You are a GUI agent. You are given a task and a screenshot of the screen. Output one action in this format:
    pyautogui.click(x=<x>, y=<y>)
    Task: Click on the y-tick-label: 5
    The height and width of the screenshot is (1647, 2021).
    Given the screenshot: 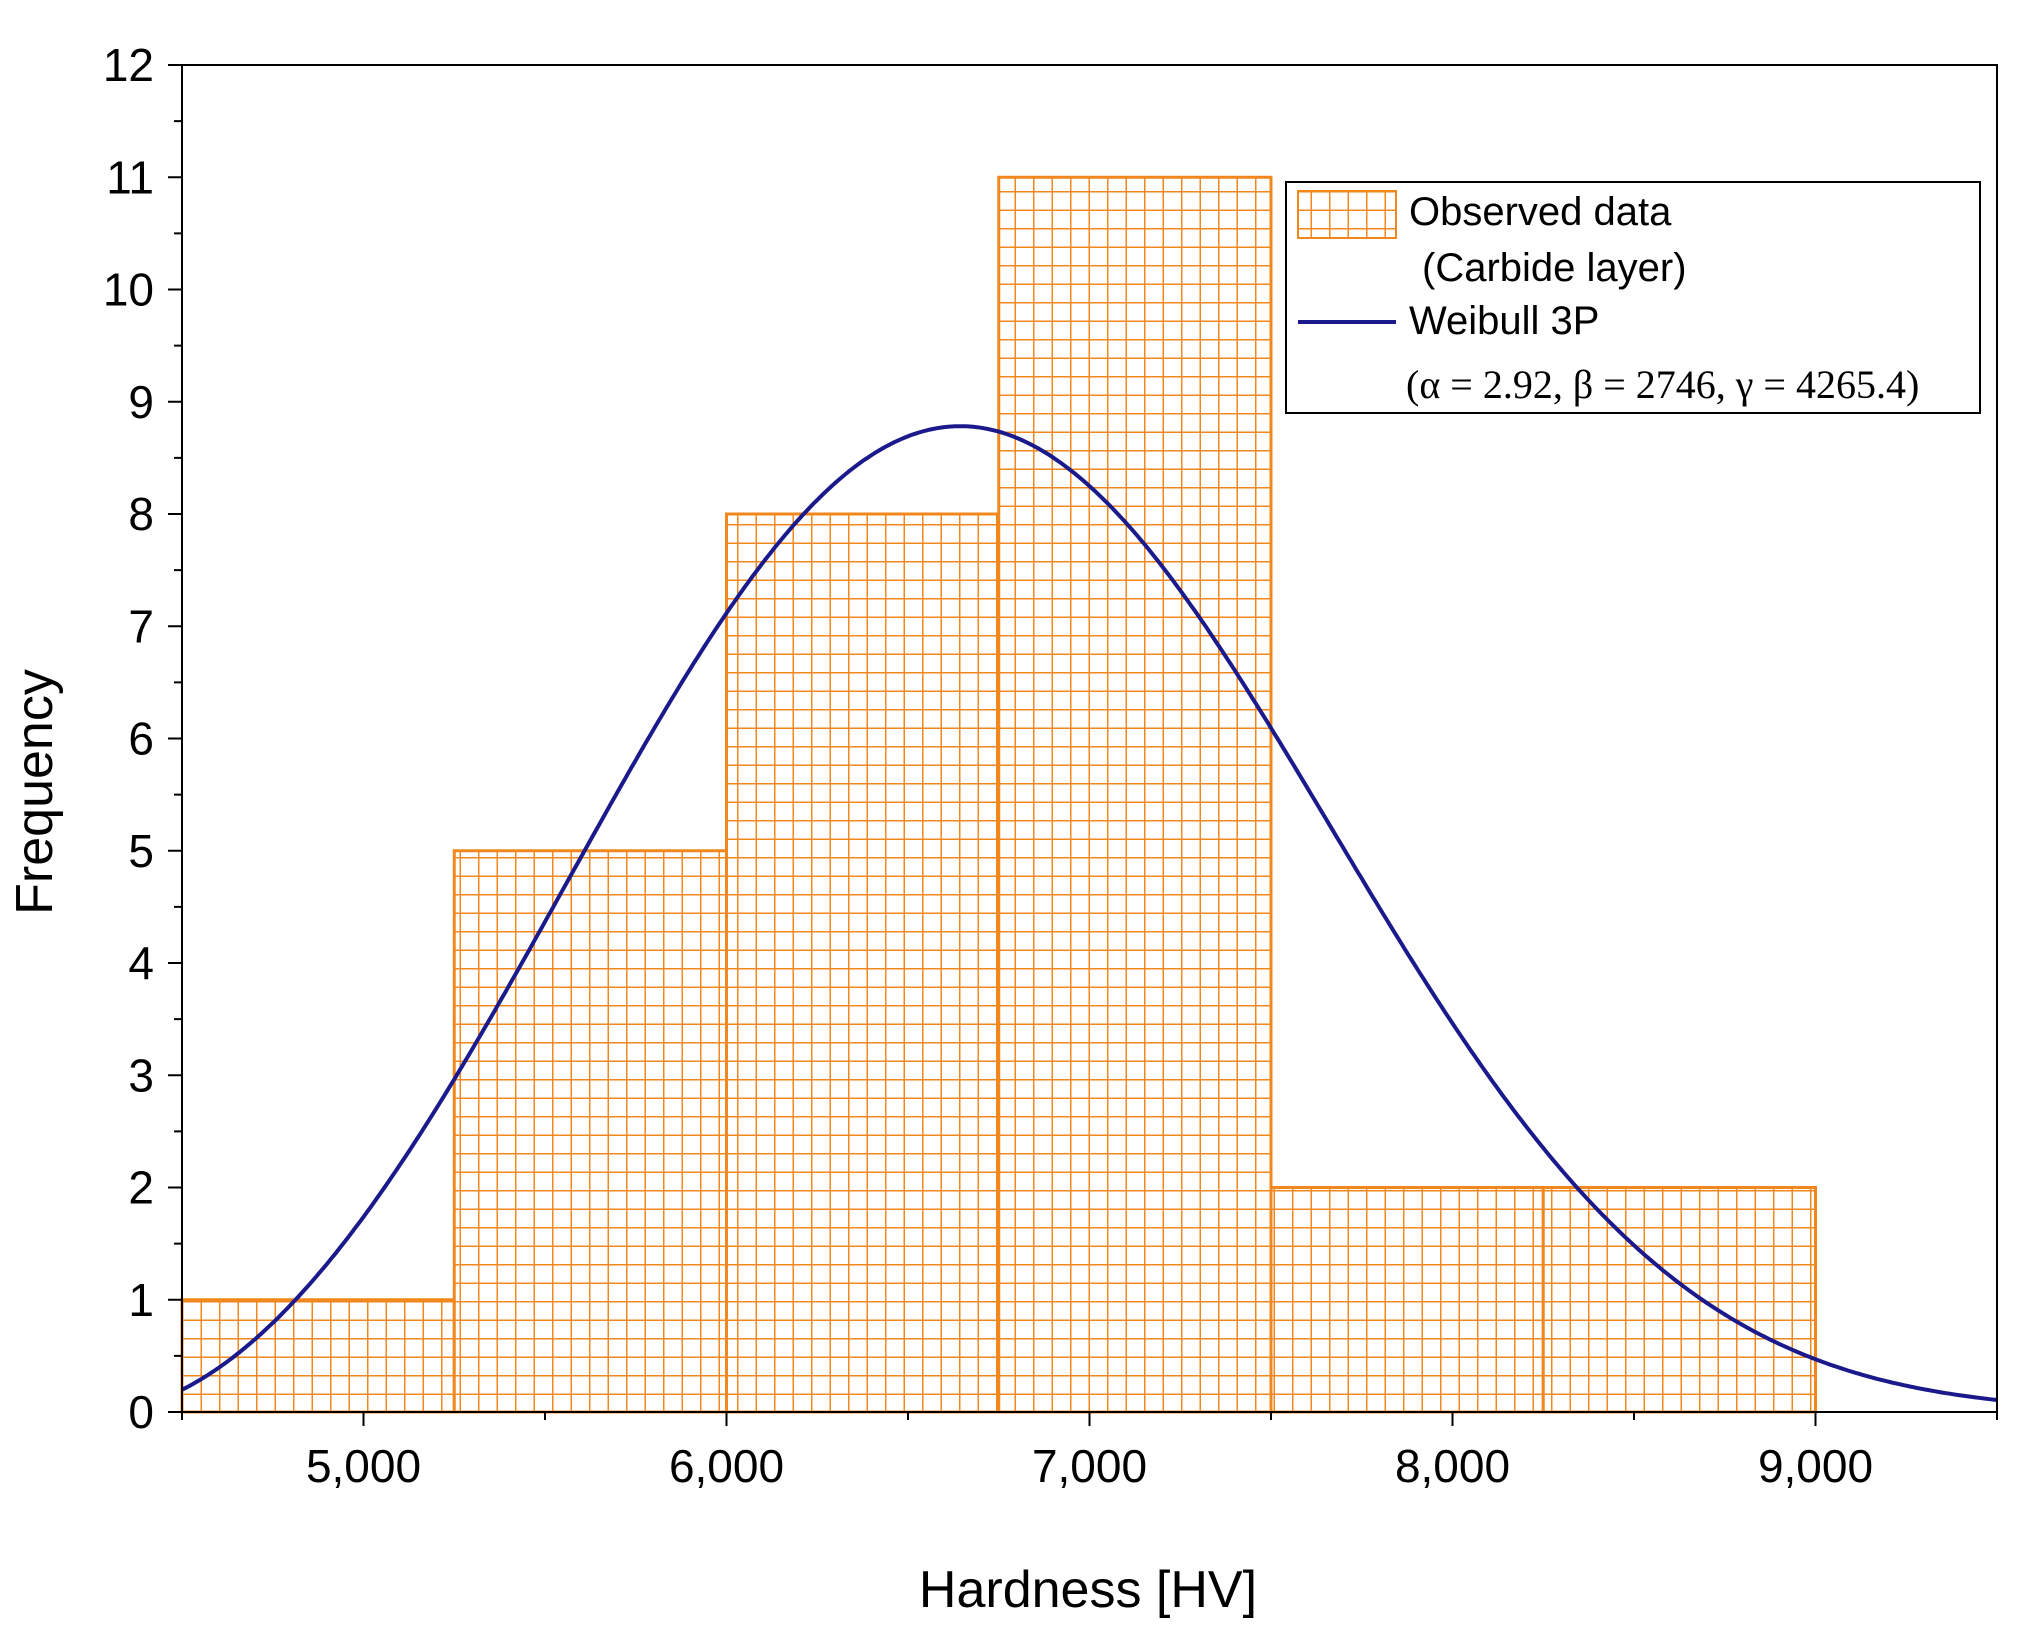 What is the action you would take?
    pyautogui.click(x=141, y=851)
    